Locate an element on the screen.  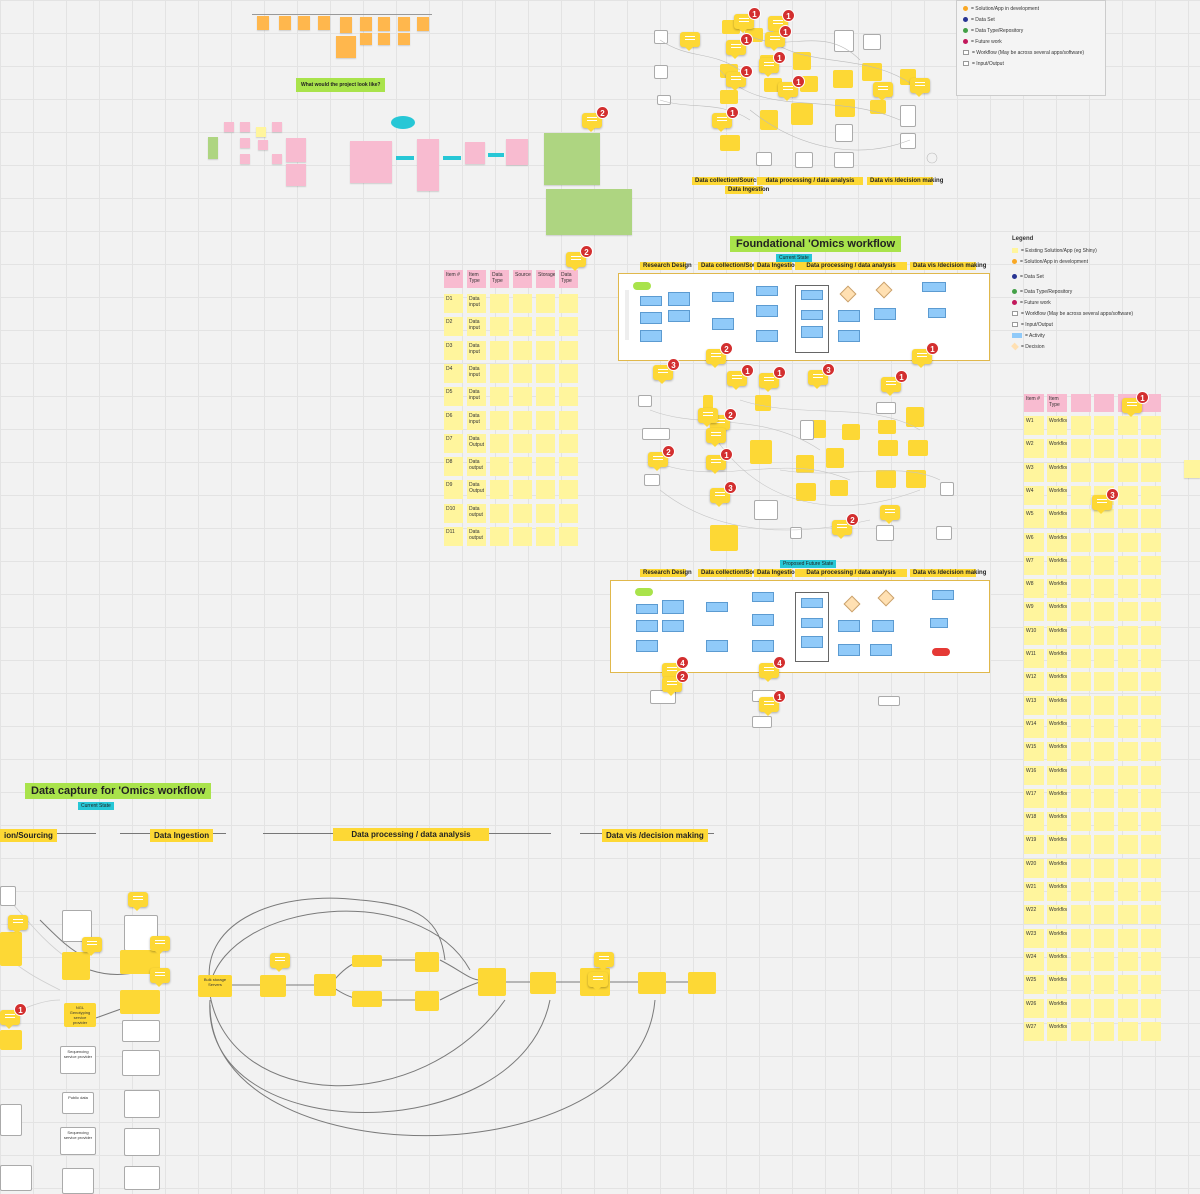
item-id-cell: W13 is located at coordinates (1034, 705).